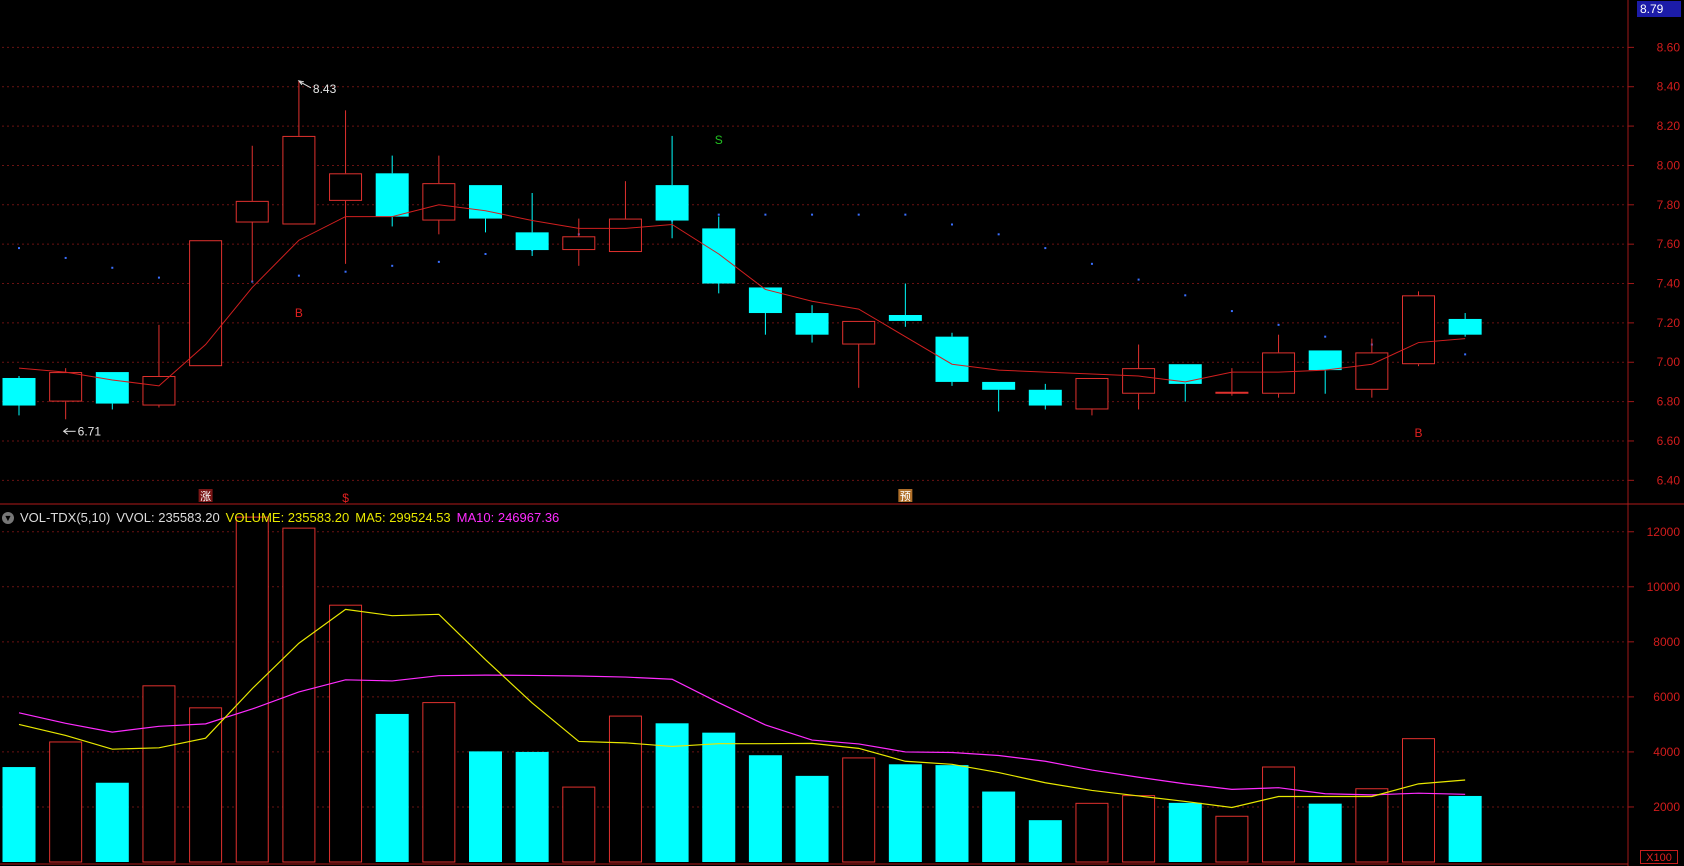 The width and height of the screenshot is (1684, 866). I want to click on price-tick-label: 6.80, so click(1669, 402).